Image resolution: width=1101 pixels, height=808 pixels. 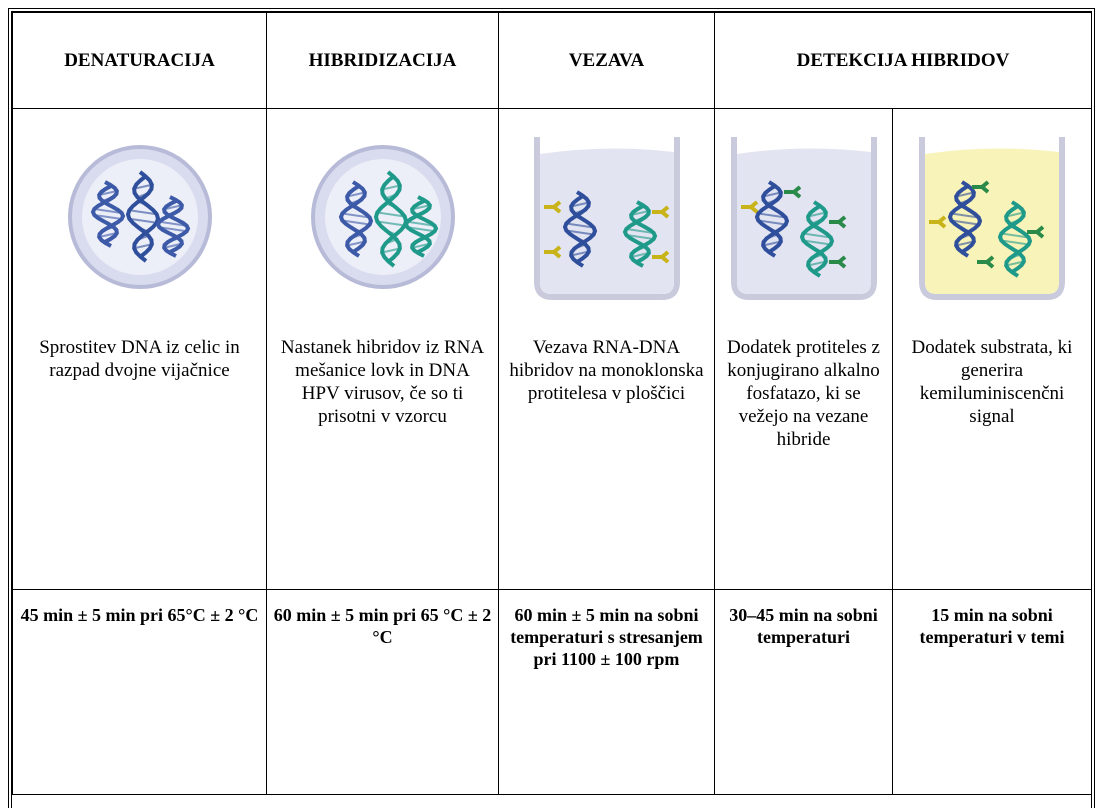 What do you see at coordinates (382, 692) in the screenshot?
I see `conditions: 60 min ± 5 min pri 65 °C ± 2 °C` at bounding box center [382, 692].